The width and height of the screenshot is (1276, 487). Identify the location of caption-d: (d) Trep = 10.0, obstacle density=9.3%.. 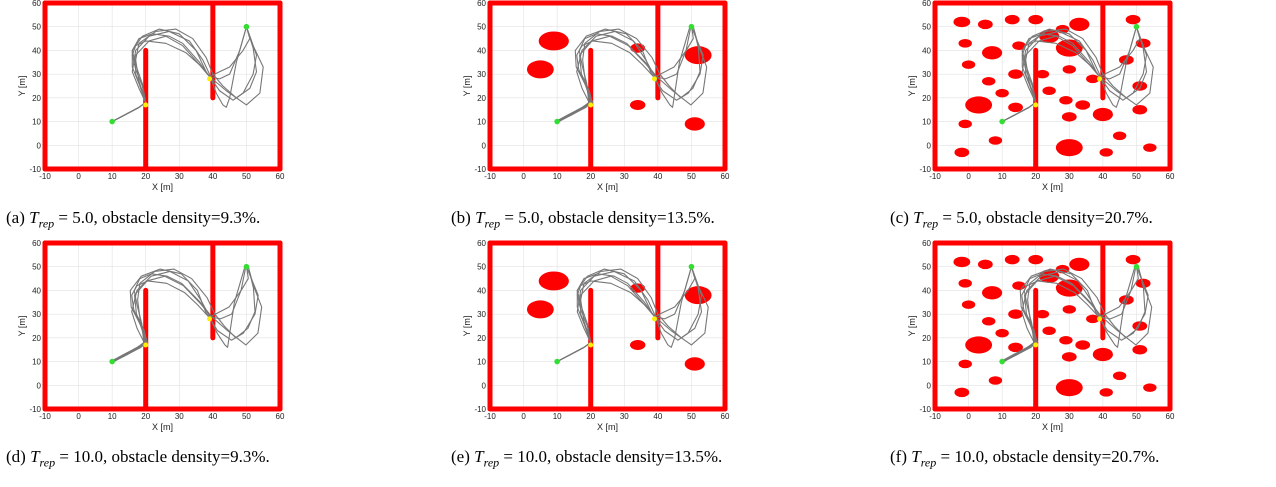
(206, 458).